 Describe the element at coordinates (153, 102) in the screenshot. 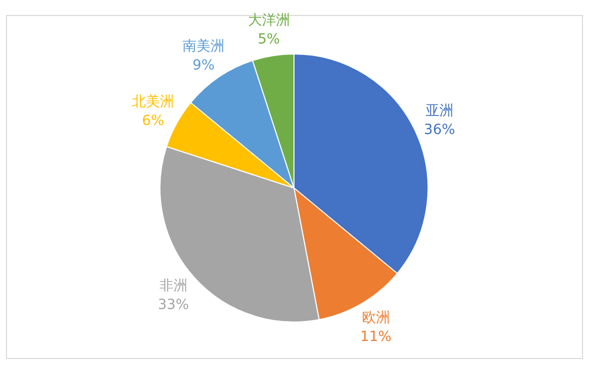

I see `slice-label: 北美洲` at that location.